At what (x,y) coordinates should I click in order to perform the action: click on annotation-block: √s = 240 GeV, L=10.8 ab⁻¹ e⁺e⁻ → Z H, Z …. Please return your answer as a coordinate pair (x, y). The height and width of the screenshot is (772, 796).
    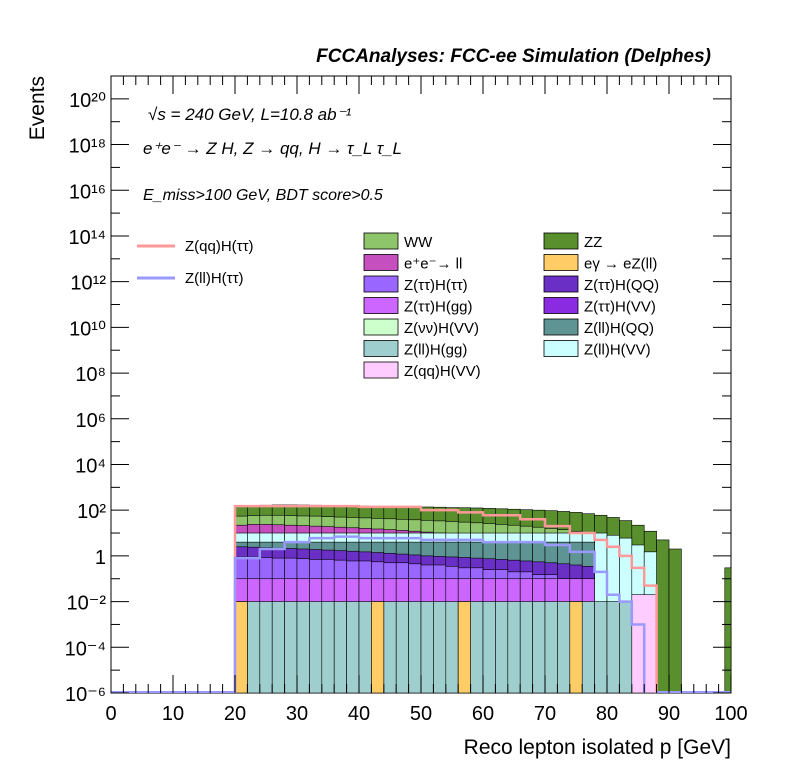
    Looking at the image, I should click on (272, 154).